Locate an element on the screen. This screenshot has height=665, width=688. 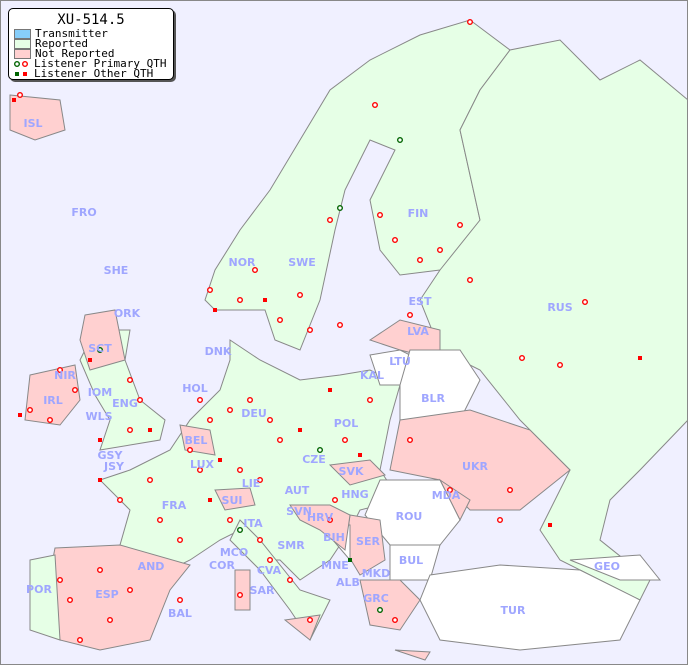
country-label-mda: MDA is located at coordinates (446, 495).